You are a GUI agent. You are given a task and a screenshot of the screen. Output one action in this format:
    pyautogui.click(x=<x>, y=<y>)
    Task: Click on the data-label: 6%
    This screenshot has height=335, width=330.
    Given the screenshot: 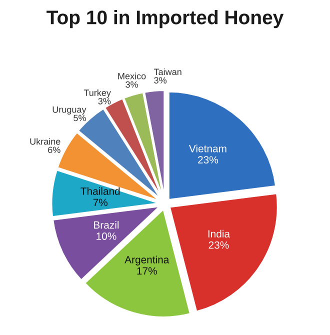 What is the action you would take?
    pyautogui.click(x=54, y=150)
    